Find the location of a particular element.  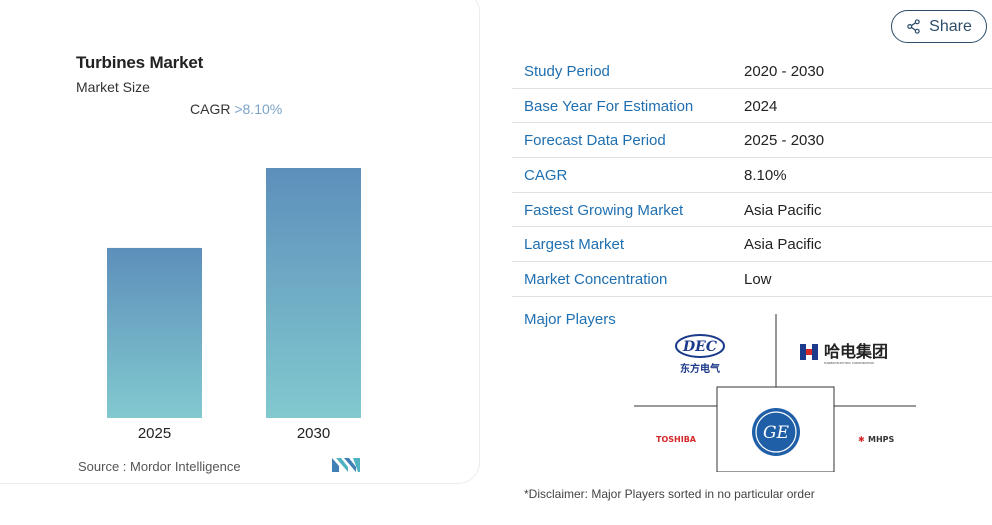

cagr-annotation: CAGR >8.10% is located at coordinates (236, 109).